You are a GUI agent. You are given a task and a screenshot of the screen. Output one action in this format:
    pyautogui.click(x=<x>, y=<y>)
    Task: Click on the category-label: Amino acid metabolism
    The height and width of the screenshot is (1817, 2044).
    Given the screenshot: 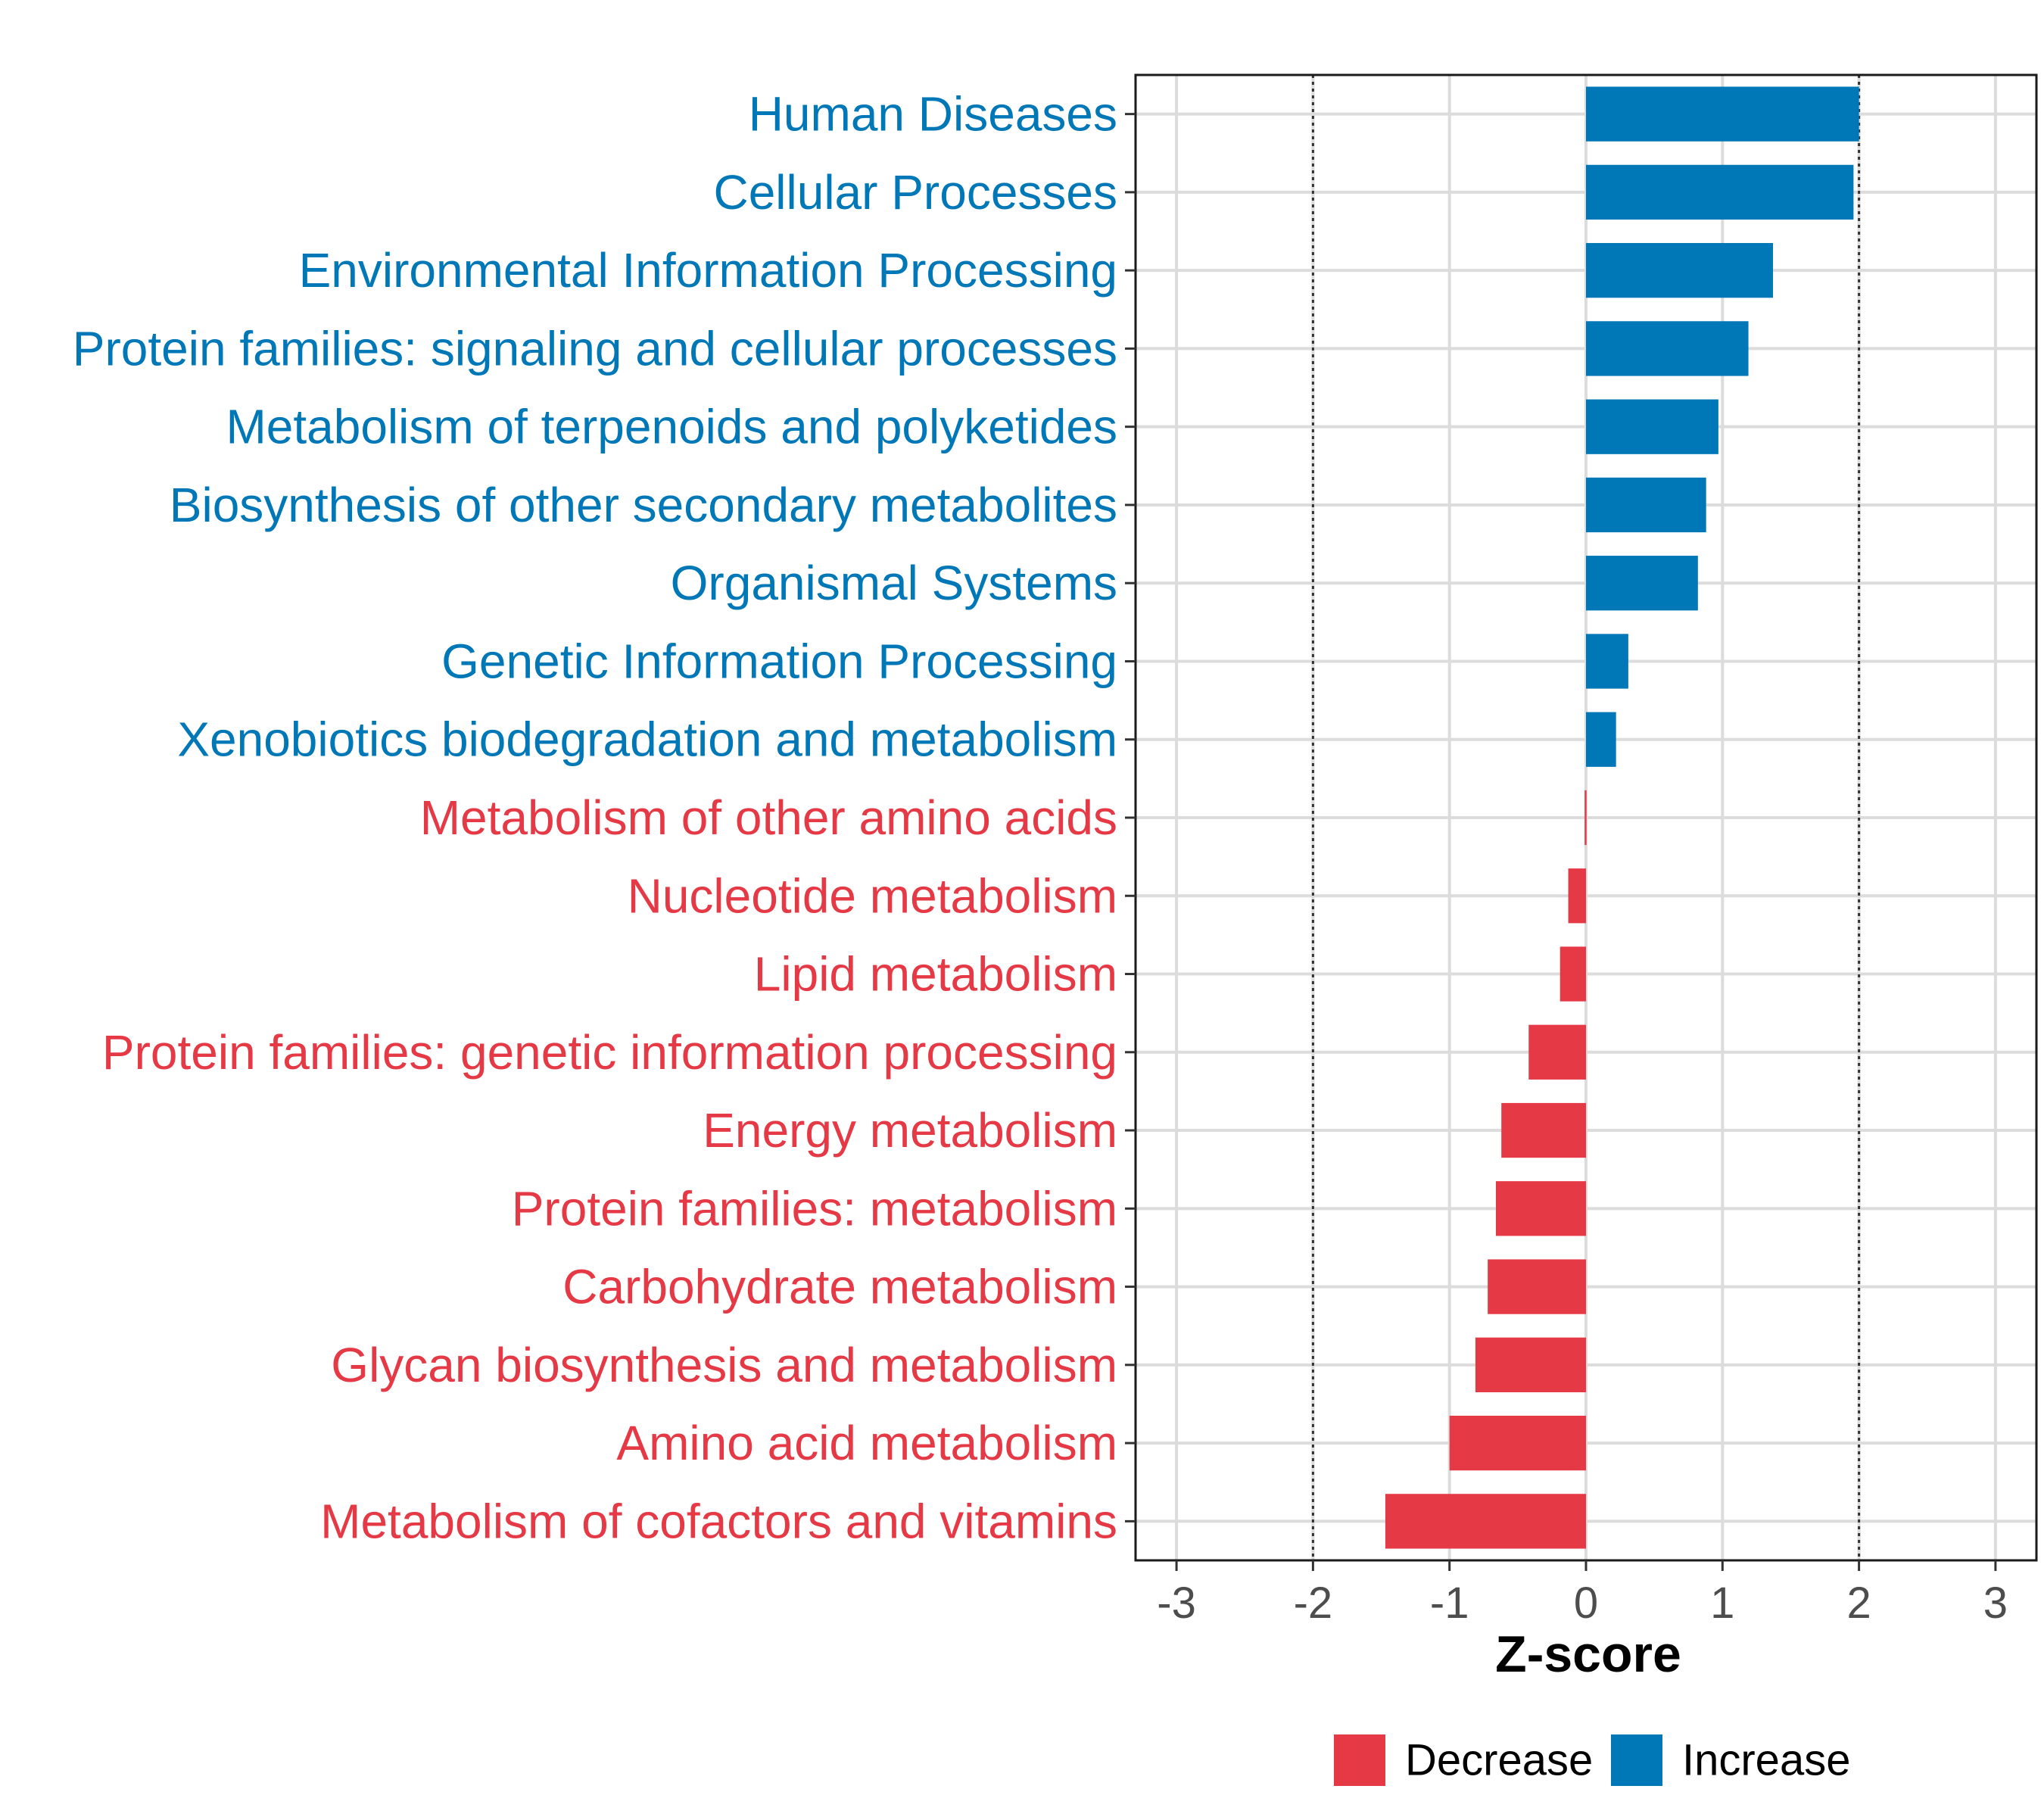 What is the action you would take?
    pyautogui.click(x=866, y=1443)
    